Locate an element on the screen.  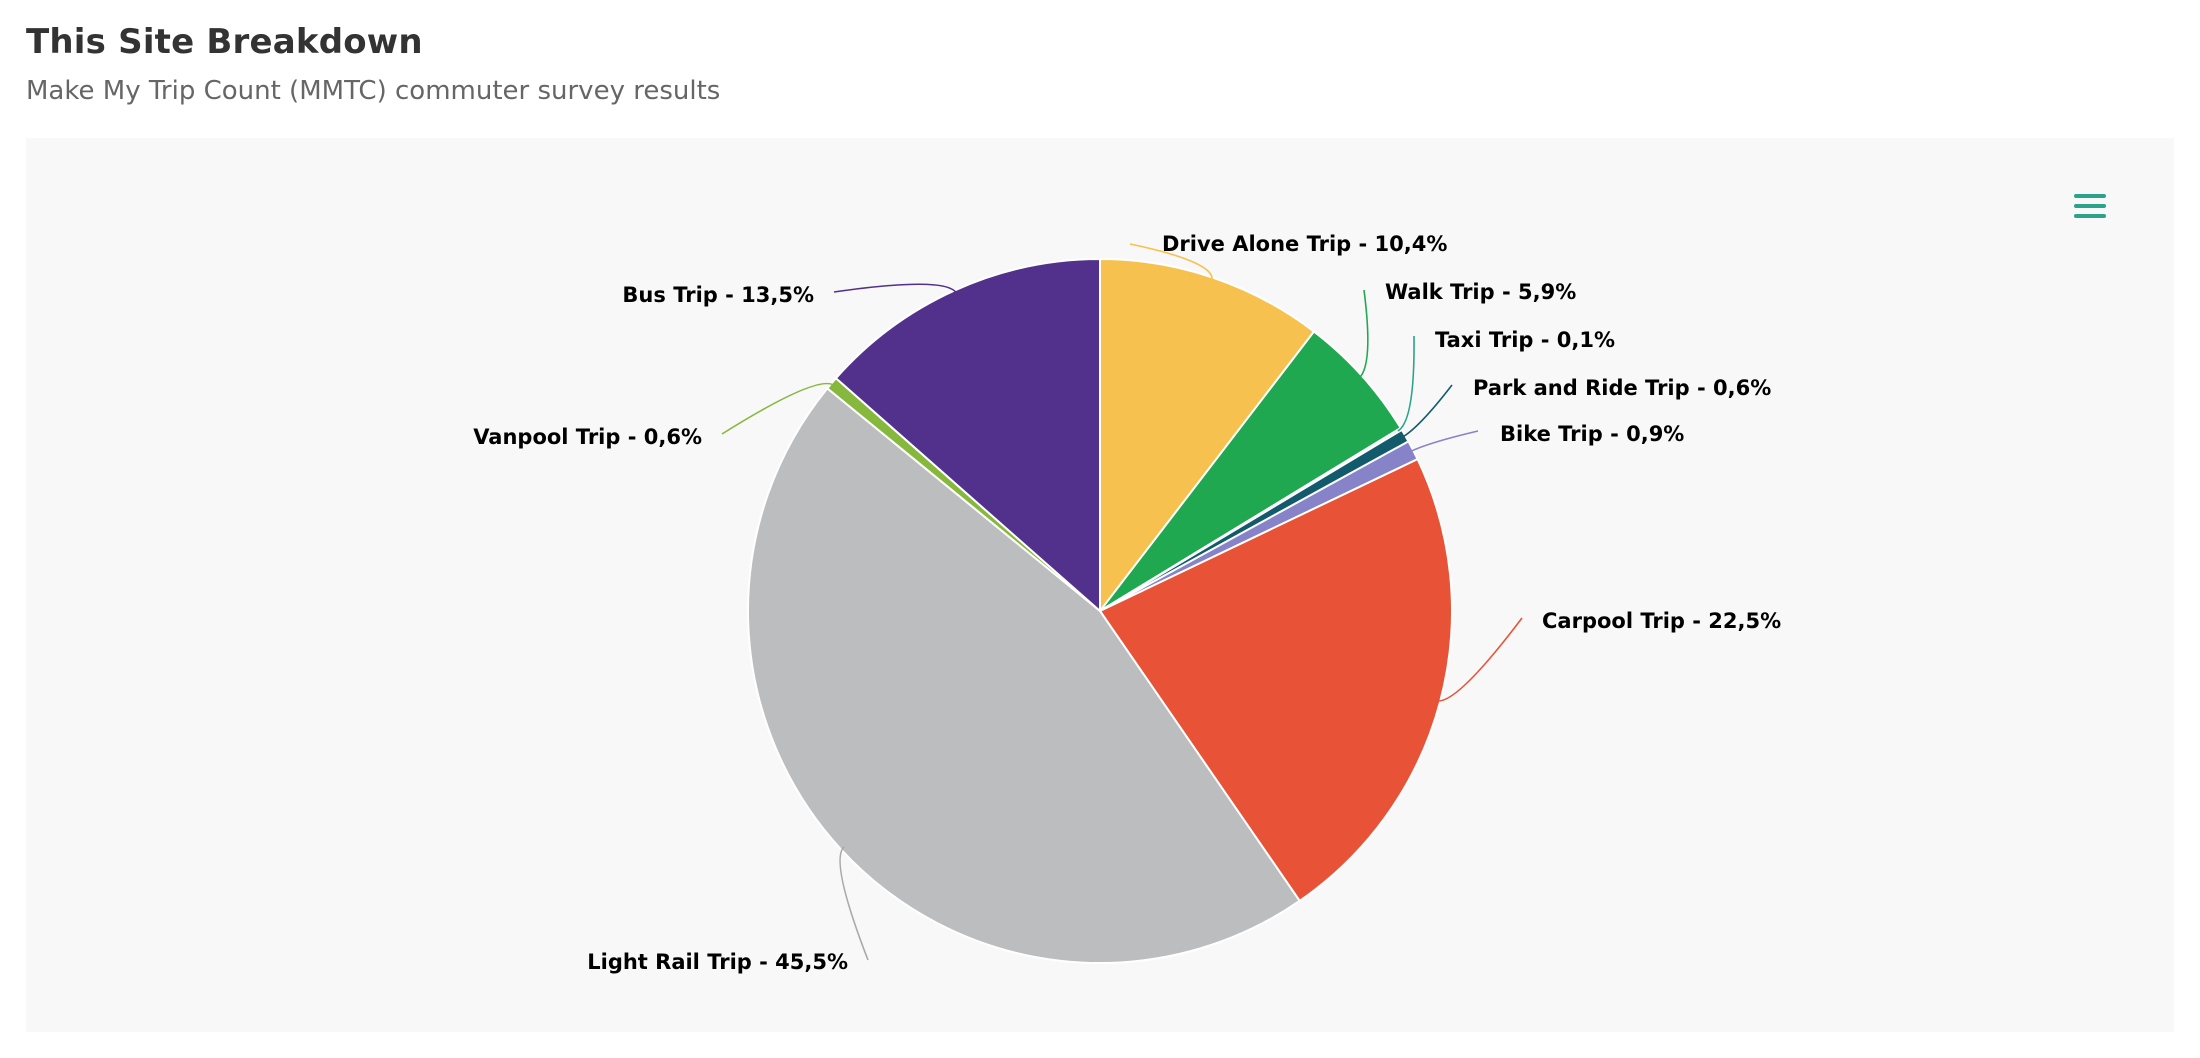
pie-slice-light-rail-trip is located at coordinates (1024, 675).